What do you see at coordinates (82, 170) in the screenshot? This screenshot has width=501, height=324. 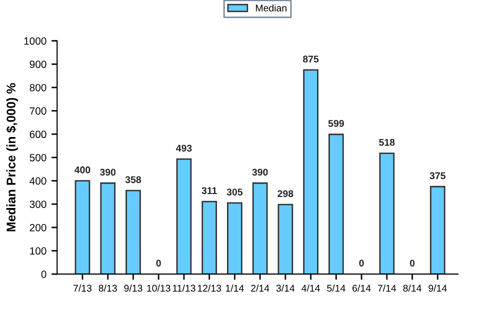 I see `data-label: 400` at bounding box center [82, 170].